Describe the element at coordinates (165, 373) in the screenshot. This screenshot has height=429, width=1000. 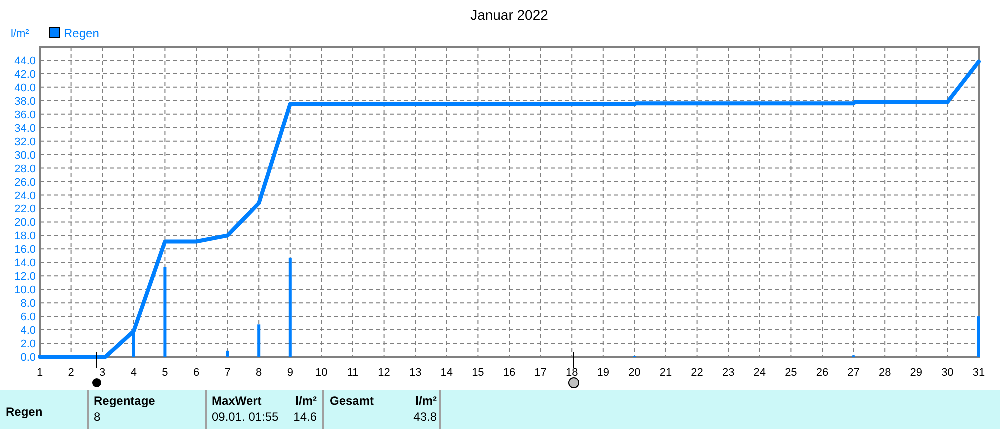
I see `x-tick-label: 5` at that location.